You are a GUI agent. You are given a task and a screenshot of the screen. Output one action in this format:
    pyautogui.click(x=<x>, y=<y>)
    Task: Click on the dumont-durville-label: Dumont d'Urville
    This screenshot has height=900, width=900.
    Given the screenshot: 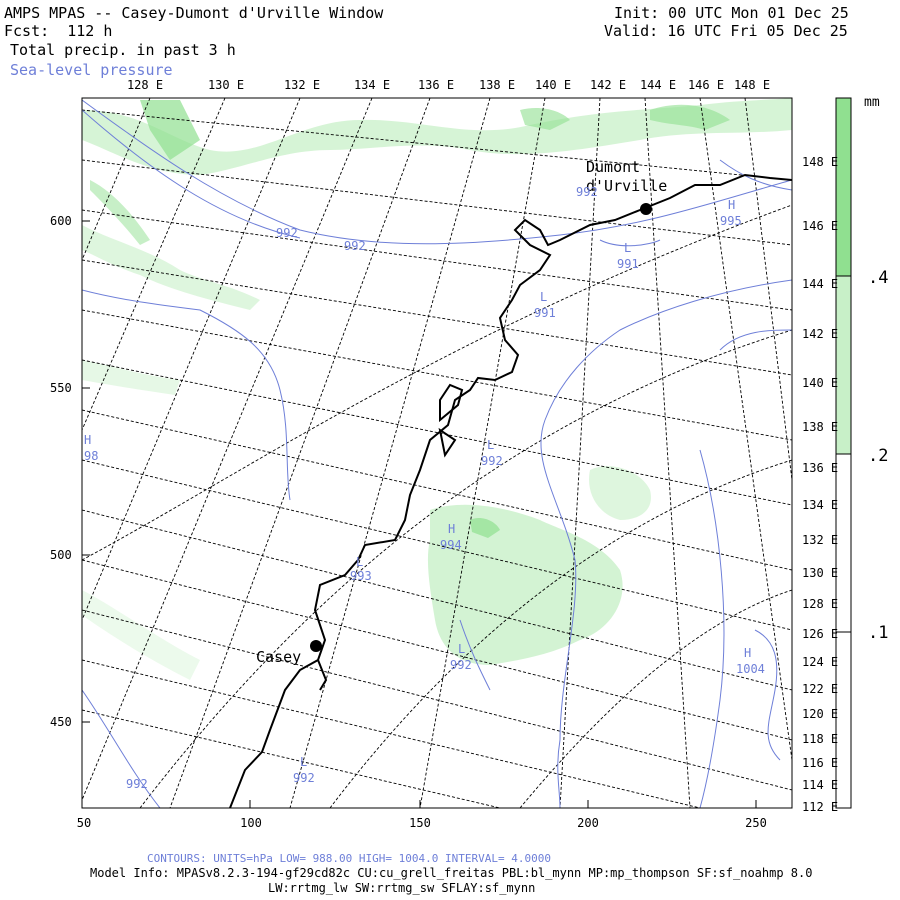 What is the action you would take?
    pyautogui.click(x=627, y=176)
    